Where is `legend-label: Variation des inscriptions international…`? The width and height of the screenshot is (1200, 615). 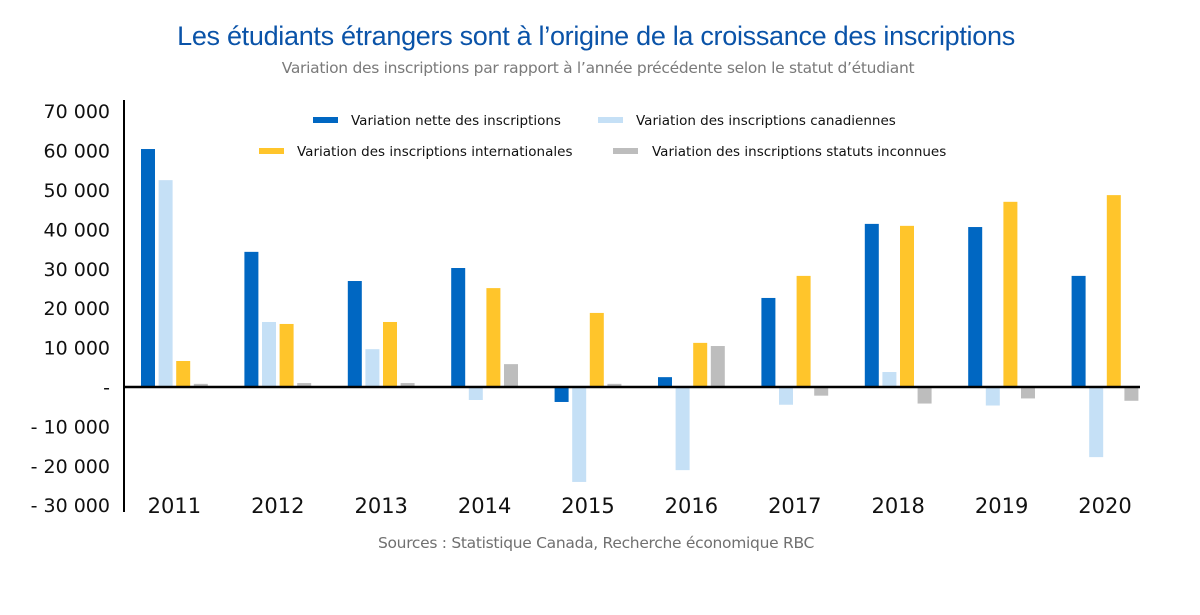 legend-label: Variation des inscriptions international… is located at coordinates (434, 152).